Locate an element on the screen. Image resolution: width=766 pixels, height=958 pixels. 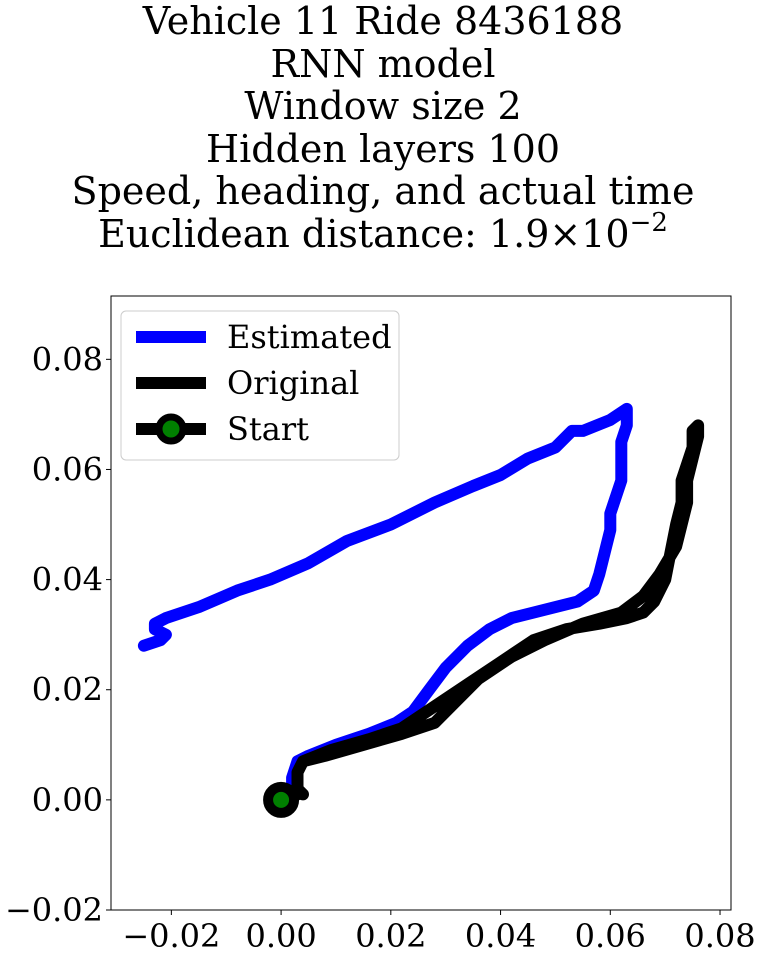
title-distance-prefix: Euclidean distance: 1.9 is located at coordinates (324, 233).